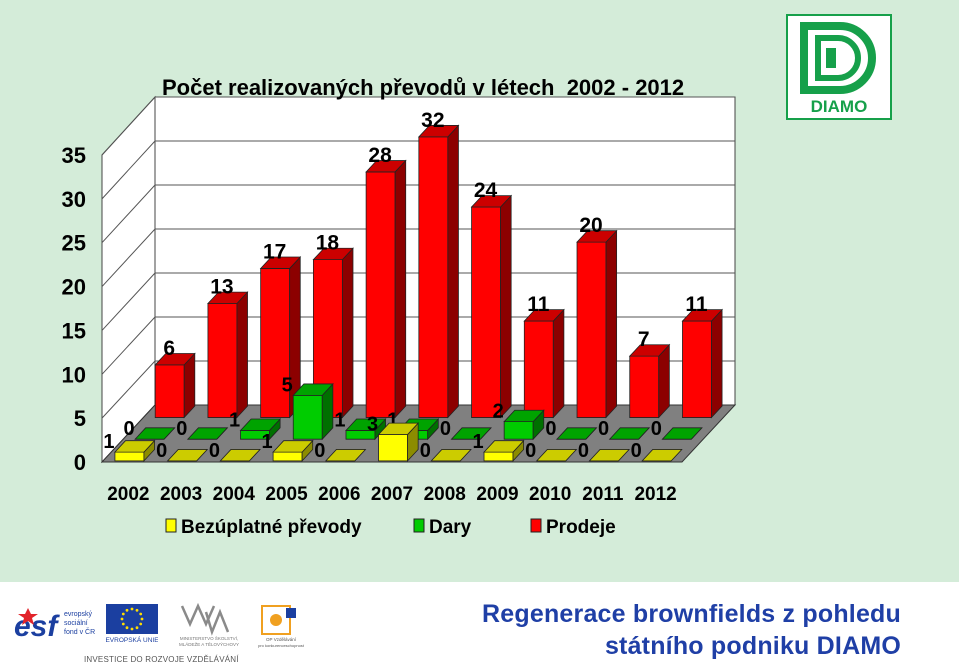 The width and height of the screenshot is (959, 668). Describe the element at coordinates (281, 645) in the screenshot. I see `op-text-2: pro konkurenceschopnost` at that location.